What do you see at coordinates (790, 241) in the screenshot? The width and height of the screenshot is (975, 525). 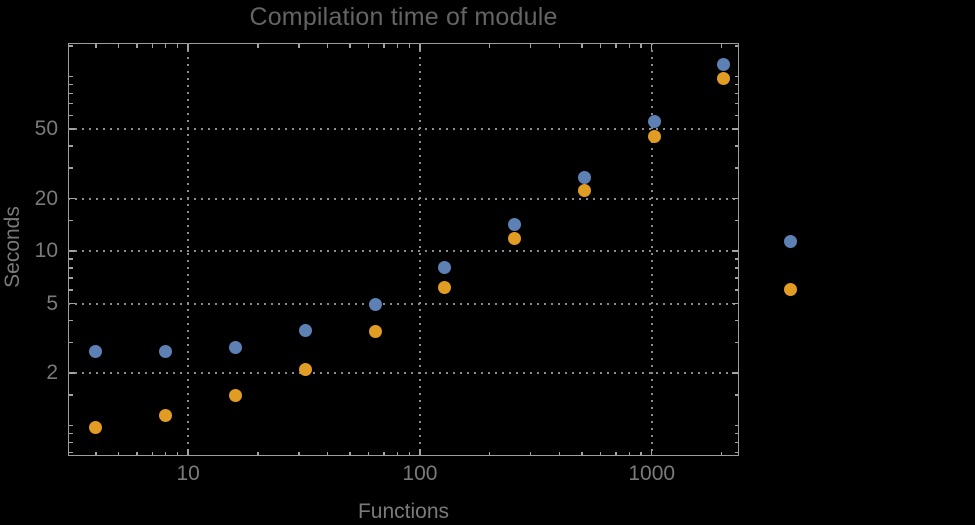 I see `legend-marker-series-1-blue` at bounding box center [790, 241].